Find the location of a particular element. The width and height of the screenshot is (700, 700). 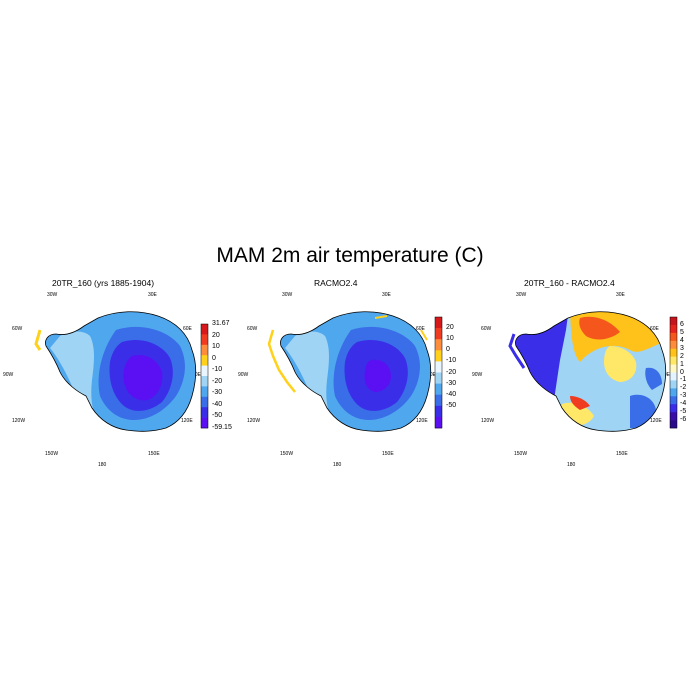

panel-title-model: 20TR_160 (yrs 1885-1904) is located at coordinates (103, 283).